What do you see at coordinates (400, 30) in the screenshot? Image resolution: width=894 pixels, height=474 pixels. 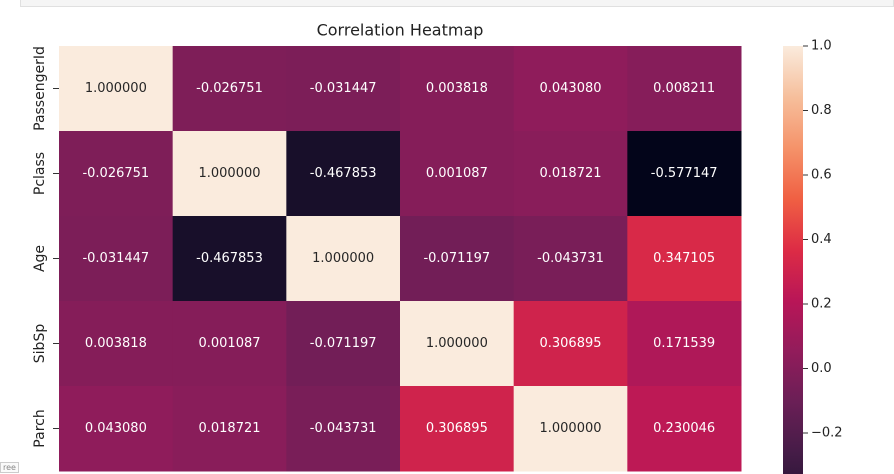 I see `chart-title: Correlation Heatmap` at bounding box center [400, 30].